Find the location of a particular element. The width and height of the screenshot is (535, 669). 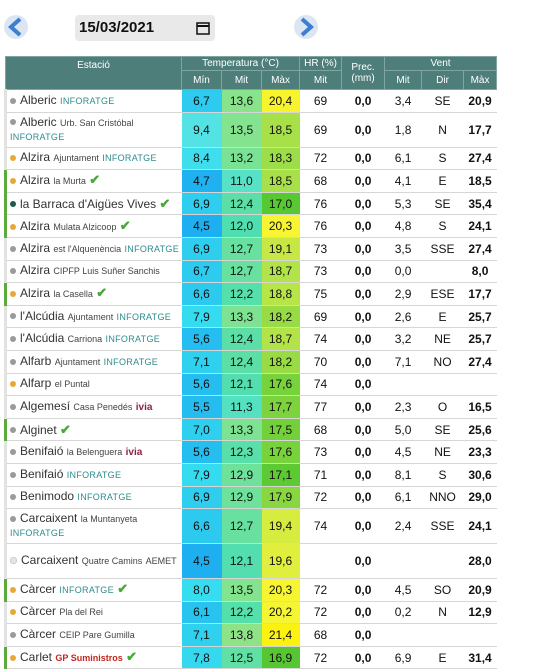

station-detail: est l'Alquenència is located at coordinates (87, 248).